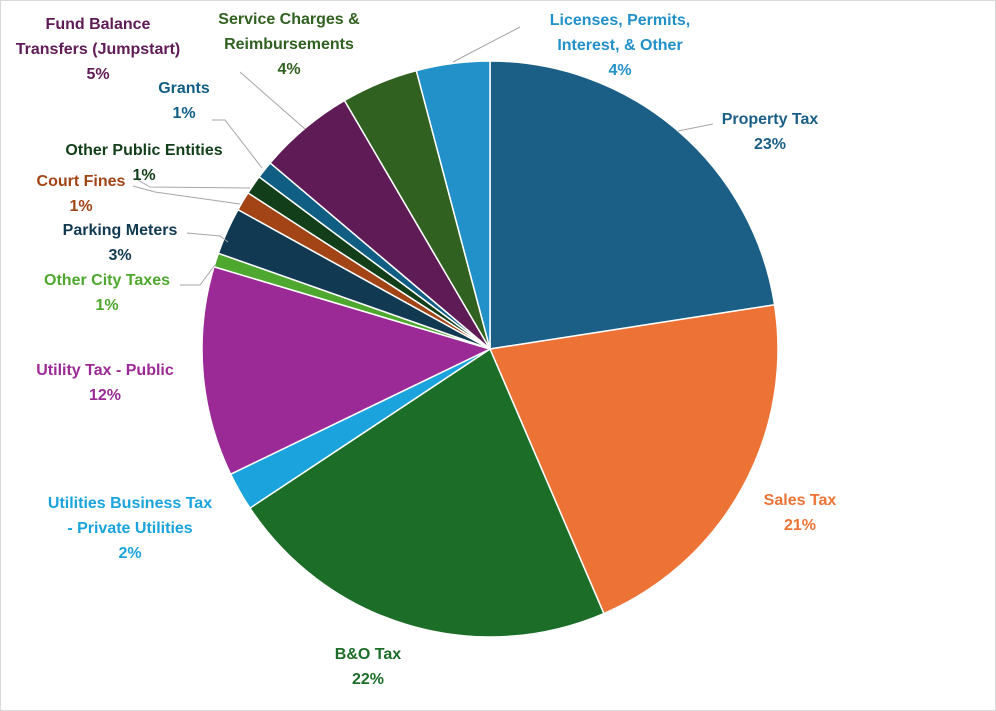 The height and width of the screenshot is (711, 996). What do you see at coordinates (130, 503) in the screenshot?
I see `slice-label-3: Utilities Business Tax` at bounding box center [130, 503].